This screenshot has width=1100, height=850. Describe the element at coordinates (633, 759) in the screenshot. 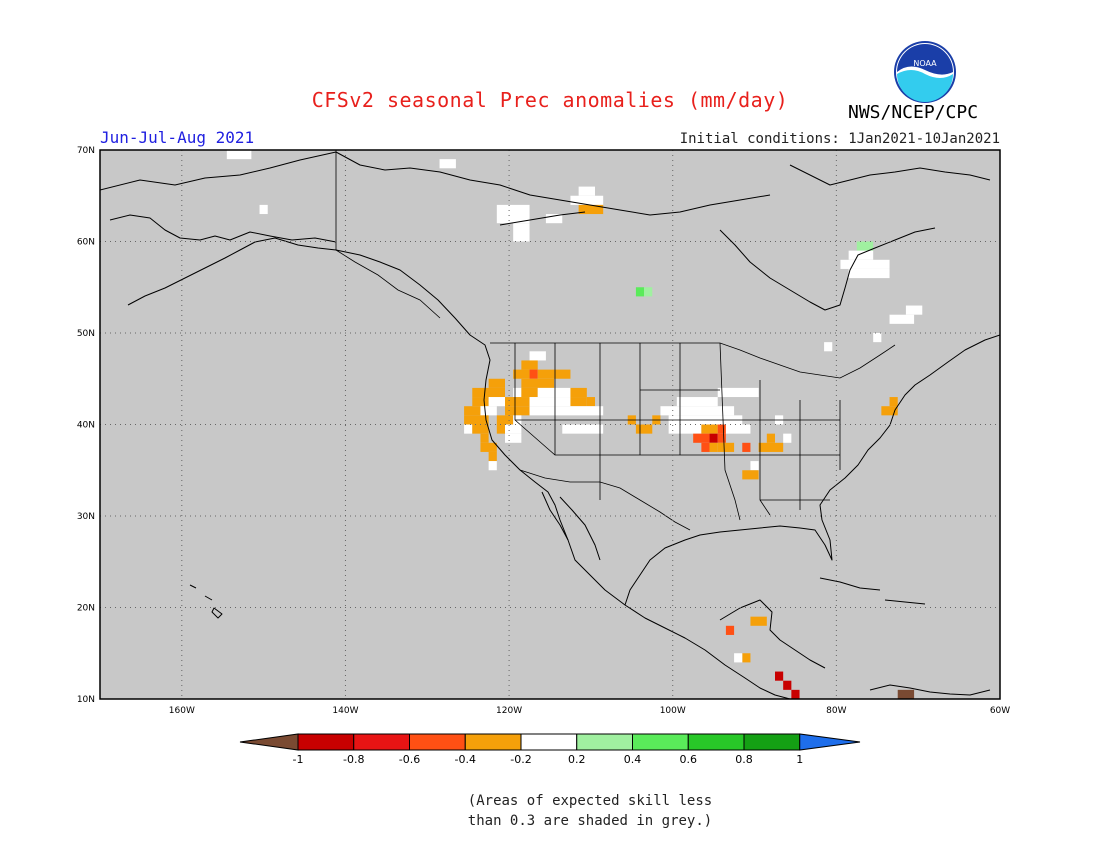

I see `colorbar-label: 0.4` at that location.